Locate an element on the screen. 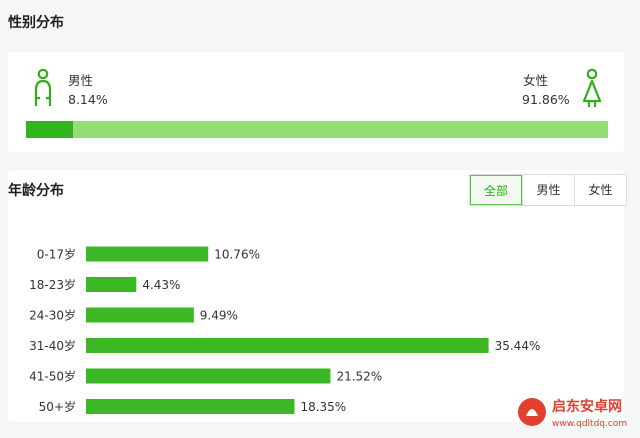 Image resolution: width=640 pixels, height=438 pixels. watermark-logo: 启东安卓网 www.qdltdq.com is located at coordinates (578, 413).